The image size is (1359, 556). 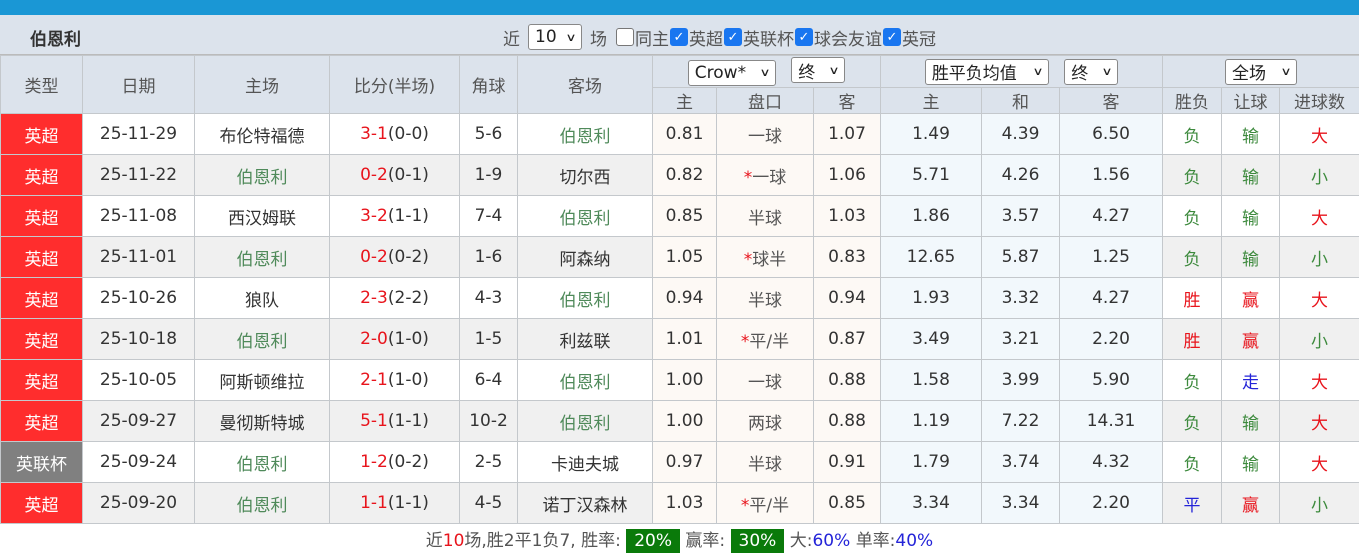 What do you see at coordinates (138, 257) in the screenshot?
I see `match-date: 25-11-01` at bounding box center [138, 257].